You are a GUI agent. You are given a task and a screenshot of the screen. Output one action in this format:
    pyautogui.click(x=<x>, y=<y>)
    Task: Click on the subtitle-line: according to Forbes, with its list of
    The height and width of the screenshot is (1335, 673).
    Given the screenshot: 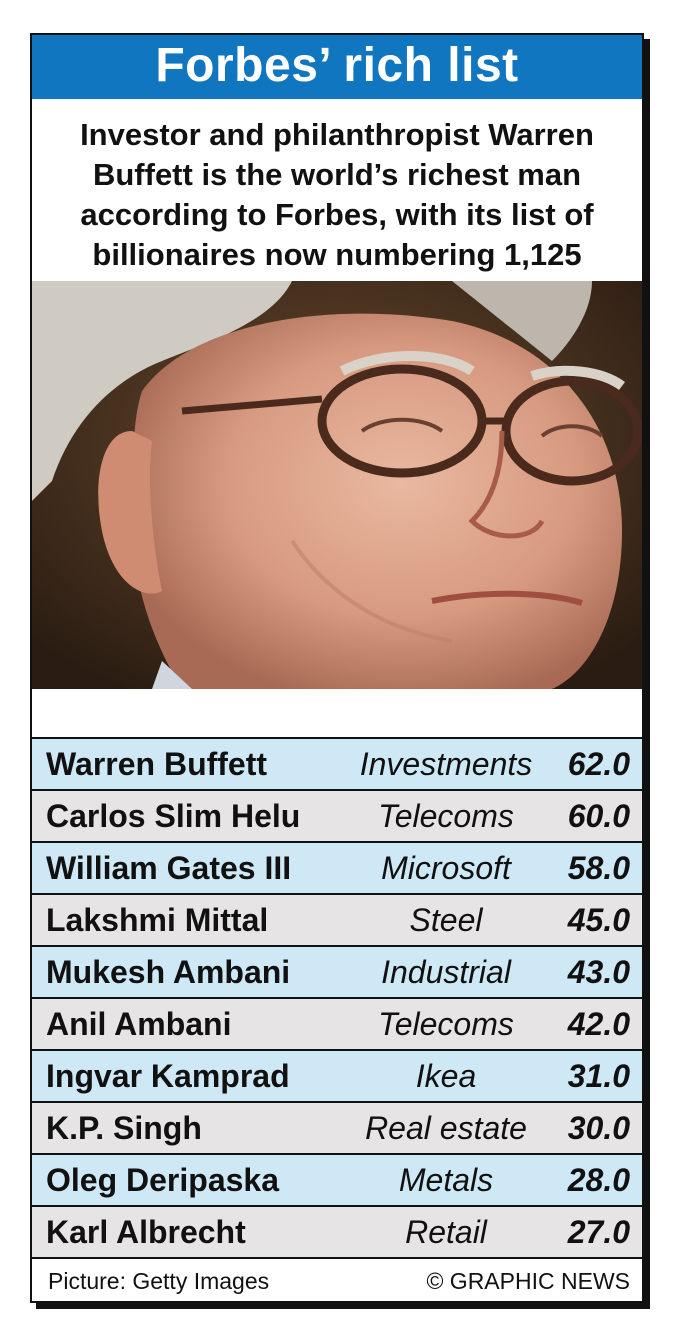 What is the action you would take?
    pyautogui.click(x=337, y=214)
    